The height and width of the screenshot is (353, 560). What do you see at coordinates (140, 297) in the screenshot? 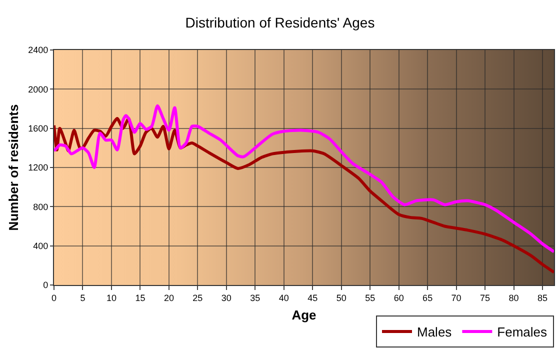
I see `x-tick-label: 15` at bounding box center [140, 297].